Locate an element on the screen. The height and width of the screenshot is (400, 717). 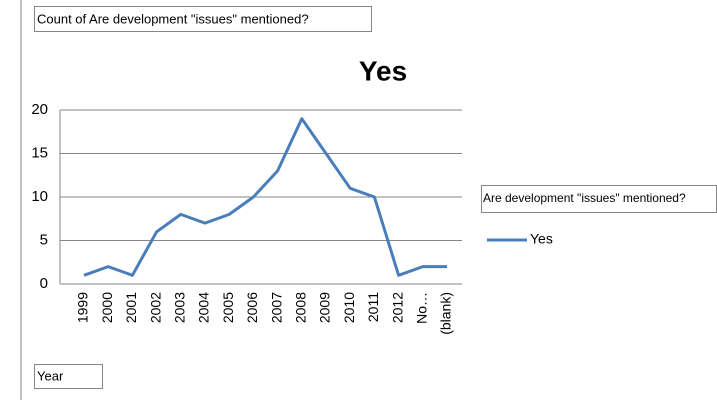
y-tick-label: 20 is located at coordinates (39, 109).